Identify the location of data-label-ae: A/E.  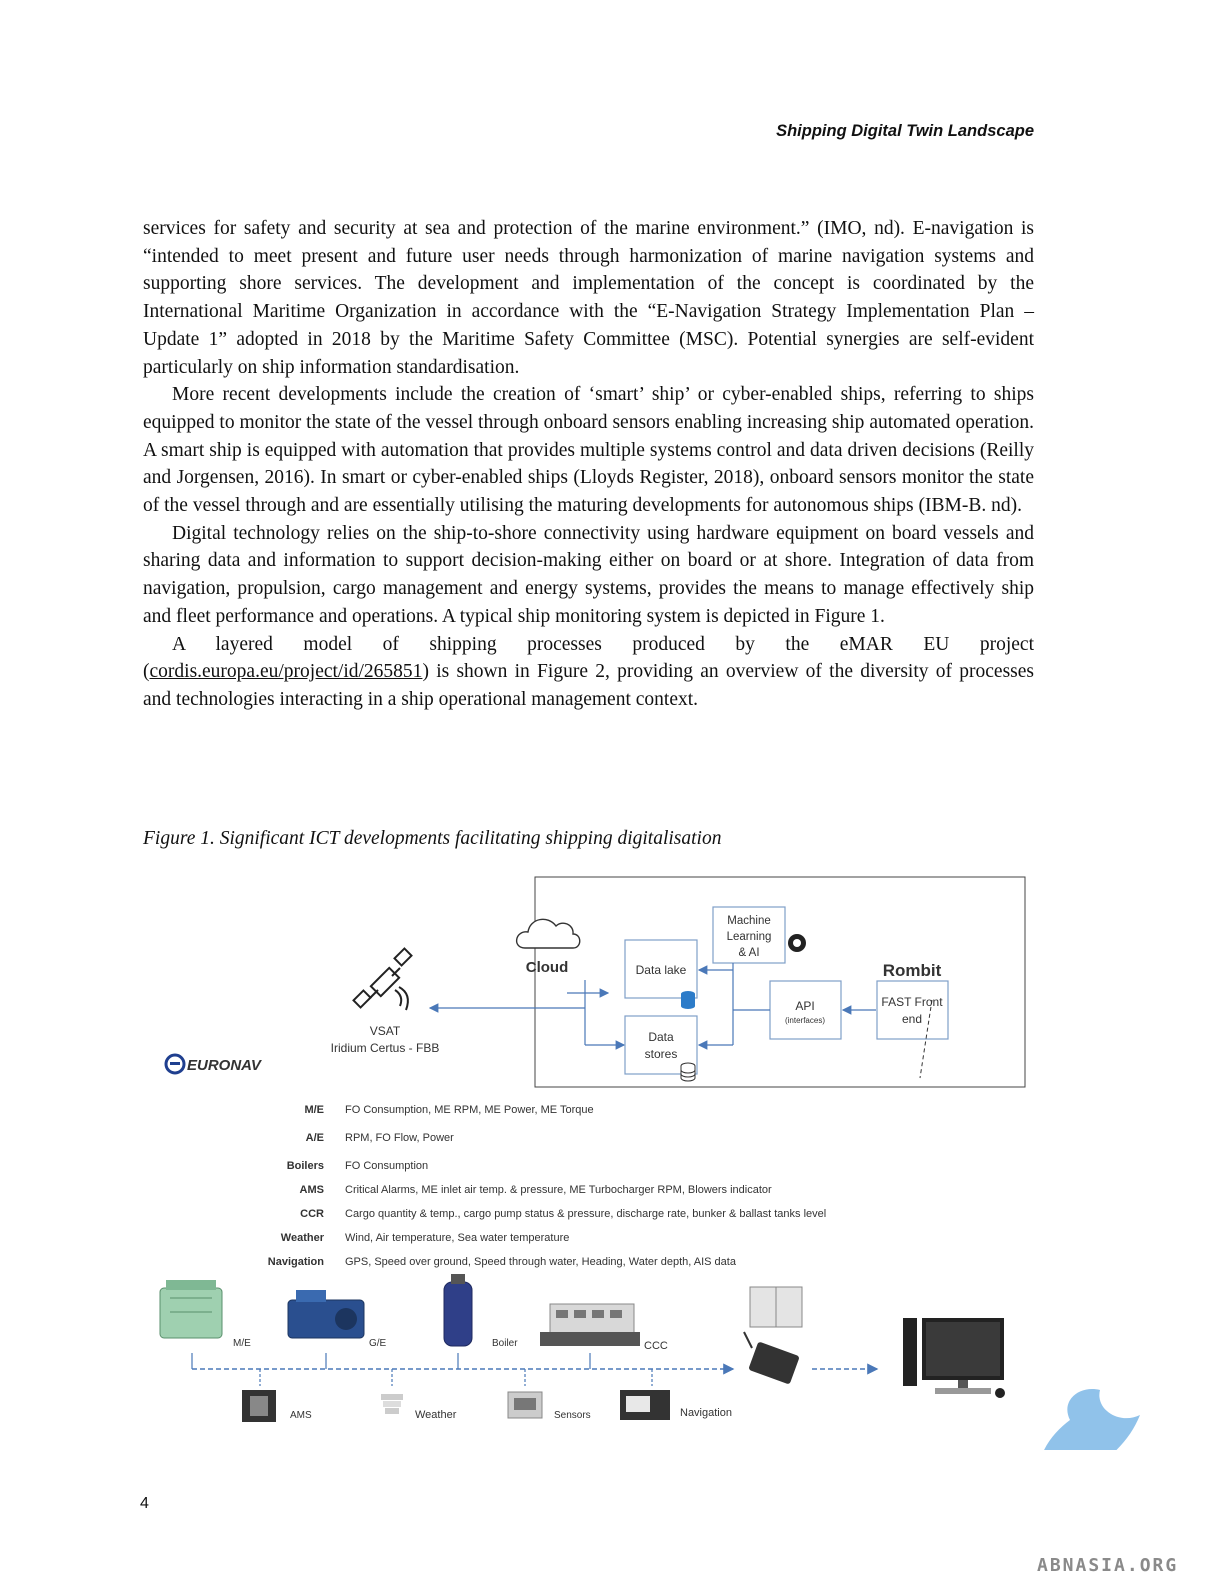
(315, 1138).